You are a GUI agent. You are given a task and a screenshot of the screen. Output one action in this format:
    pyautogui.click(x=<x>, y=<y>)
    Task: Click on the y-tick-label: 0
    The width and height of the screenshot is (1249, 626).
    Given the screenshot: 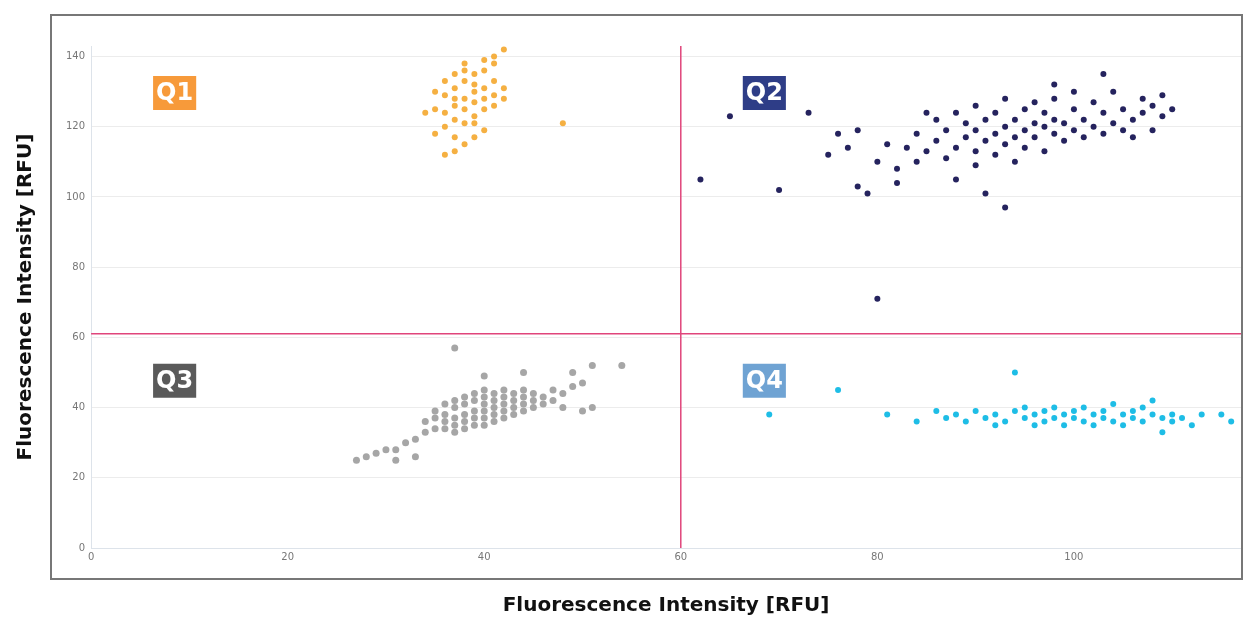 What is the action you would take?
    pyautogui.click(x=82, y=547)
    